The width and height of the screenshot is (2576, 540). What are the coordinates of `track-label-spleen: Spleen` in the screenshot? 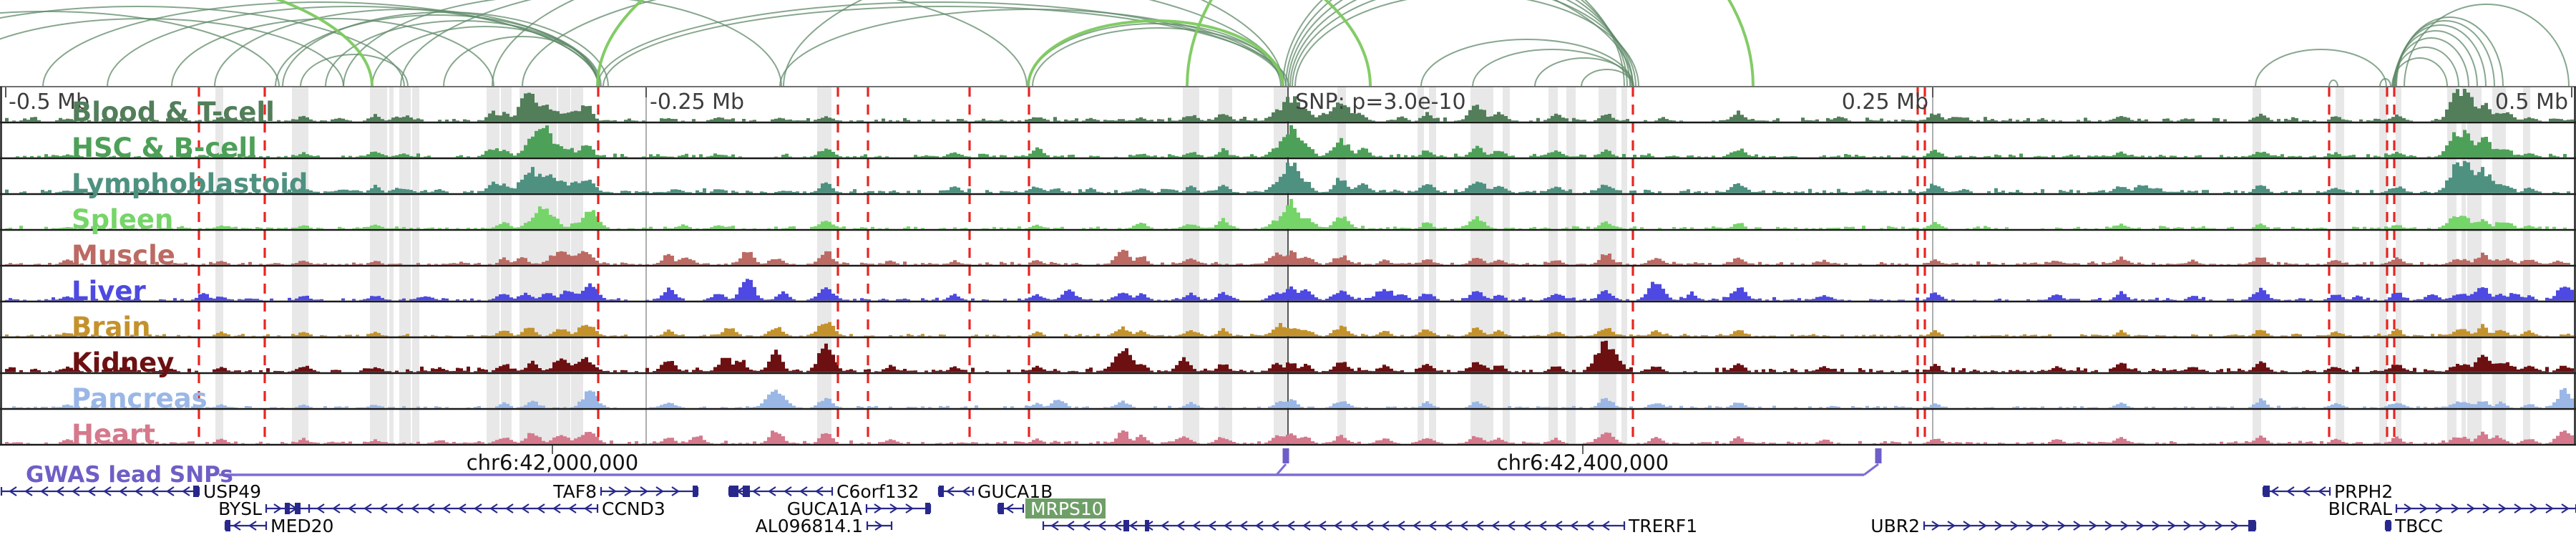 It's located at (122, 219).